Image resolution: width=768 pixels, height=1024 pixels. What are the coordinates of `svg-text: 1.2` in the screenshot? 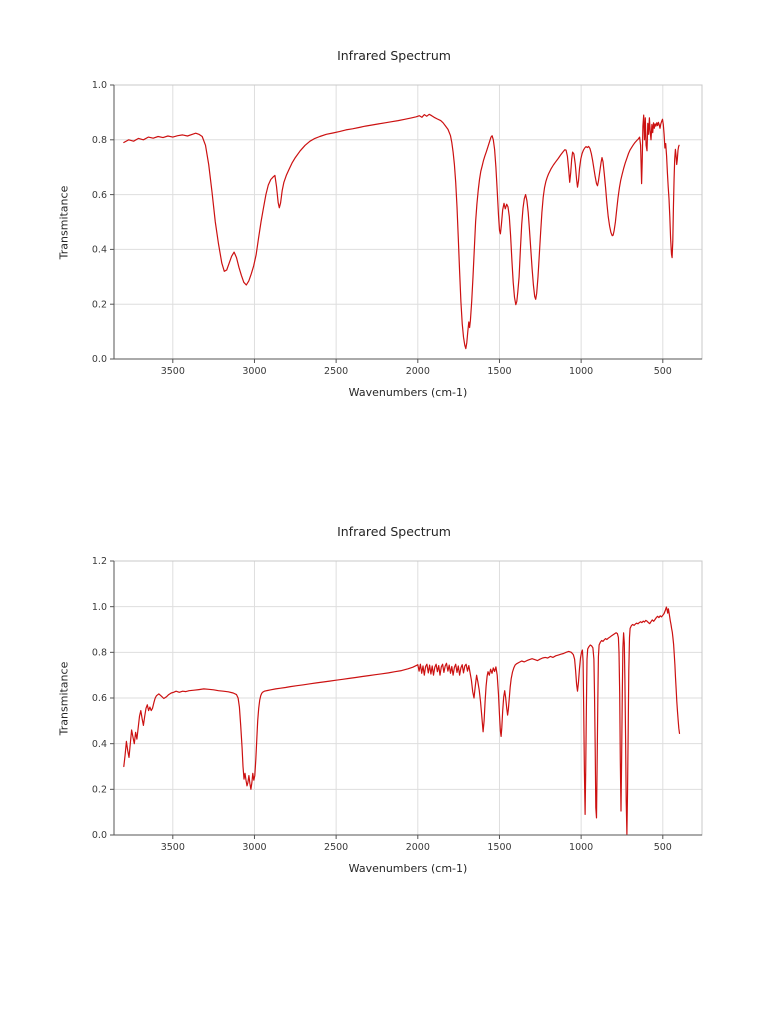 It's located at (99, 561).